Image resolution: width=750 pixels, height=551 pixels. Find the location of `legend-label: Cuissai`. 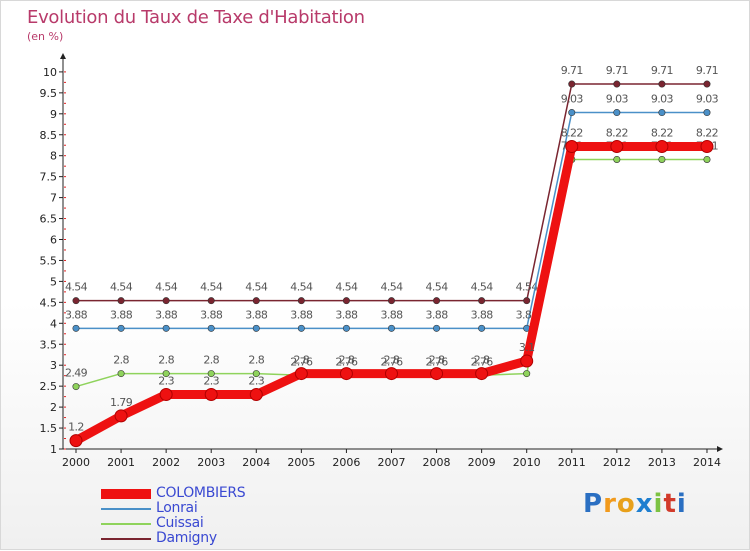

legend-label: Cuissai is located at coordinates (180, 523).